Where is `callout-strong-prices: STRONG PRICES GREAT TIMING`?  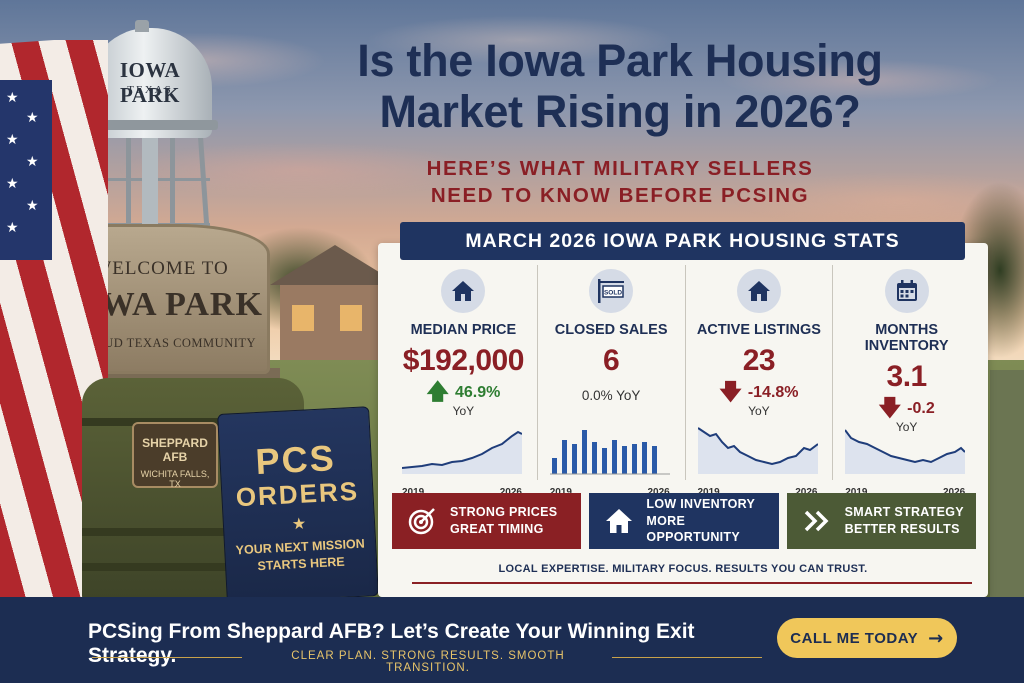 callout-strong-prices: STRONG PRICES GREAT TIMING is located at coordinates (487, 521).